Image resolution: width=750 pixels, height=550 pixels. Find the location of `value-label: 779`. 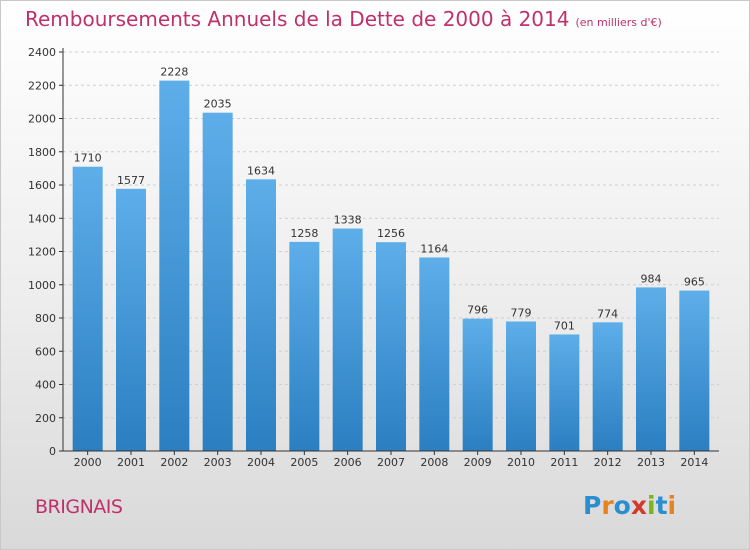

value-label: 779 is located at coordinates (521, 312).